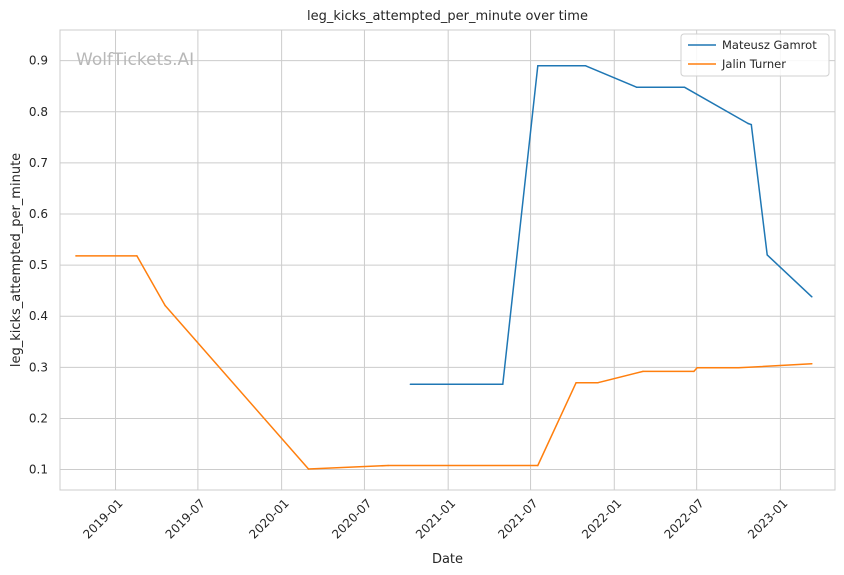  I want to click on y-tick-label: 0.8, so click(38, 112).